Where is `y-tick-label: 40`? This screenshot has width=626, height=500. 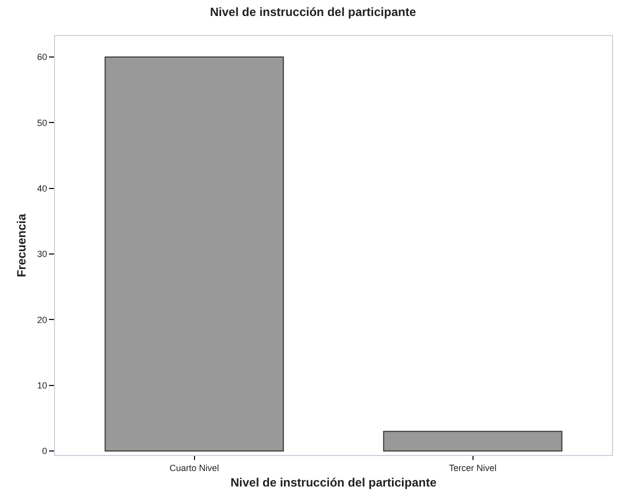
y-tick-label: 40 is located at coordinates (42, 189).